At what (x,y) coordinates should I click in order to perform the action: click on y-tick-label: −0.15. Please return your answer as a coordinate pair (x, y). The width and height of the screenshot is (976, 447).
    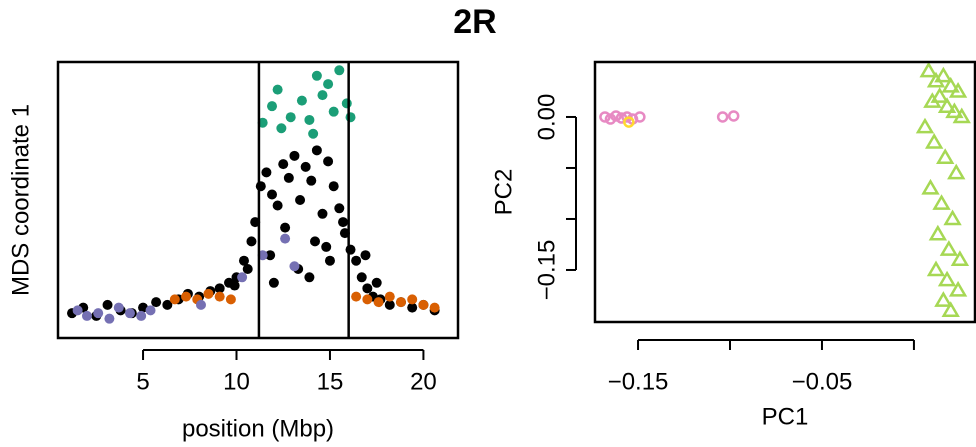
    Looking at the image, I should click on (546, 270).